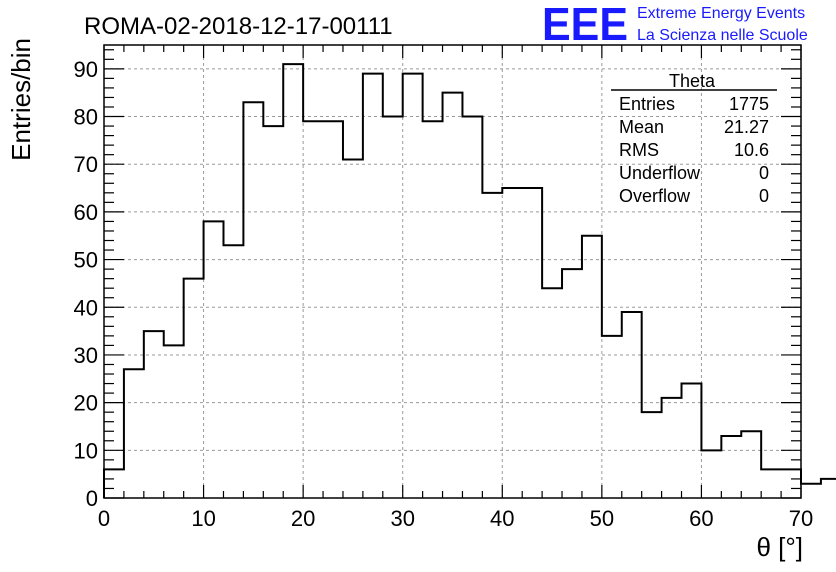 This screenshot has width=836, height=572. I want to click on stats-value: 1775, so click(749, 104).